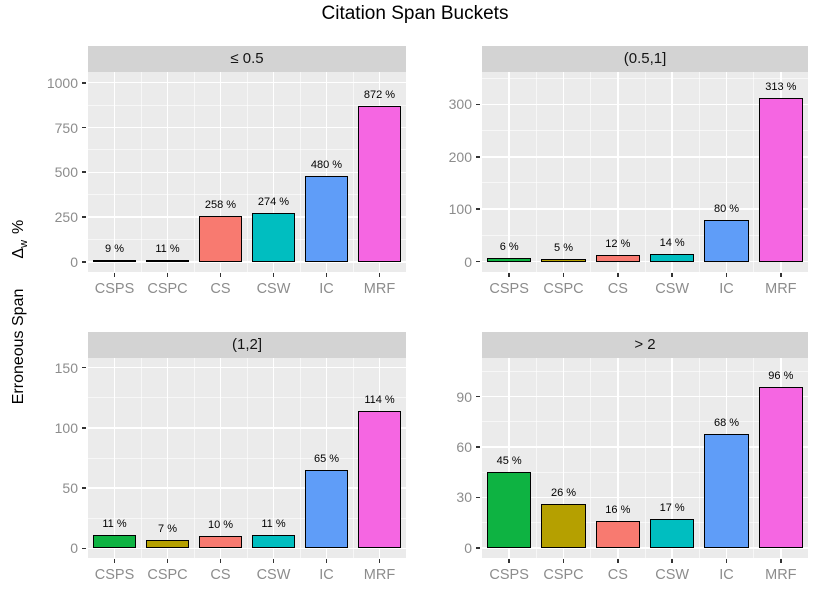  I want to click on bar-value-label: 65 %, so click(326, 459).